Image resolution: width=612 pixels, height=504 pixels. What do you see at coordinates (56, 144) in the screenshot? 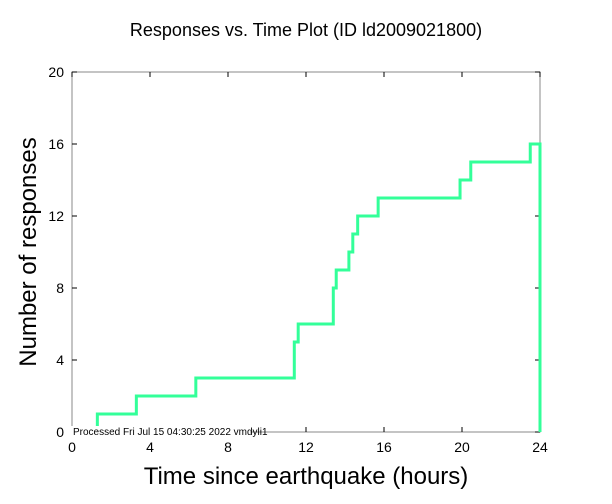
I see `y-tick-label: 16` at bounding box center [56, 144].